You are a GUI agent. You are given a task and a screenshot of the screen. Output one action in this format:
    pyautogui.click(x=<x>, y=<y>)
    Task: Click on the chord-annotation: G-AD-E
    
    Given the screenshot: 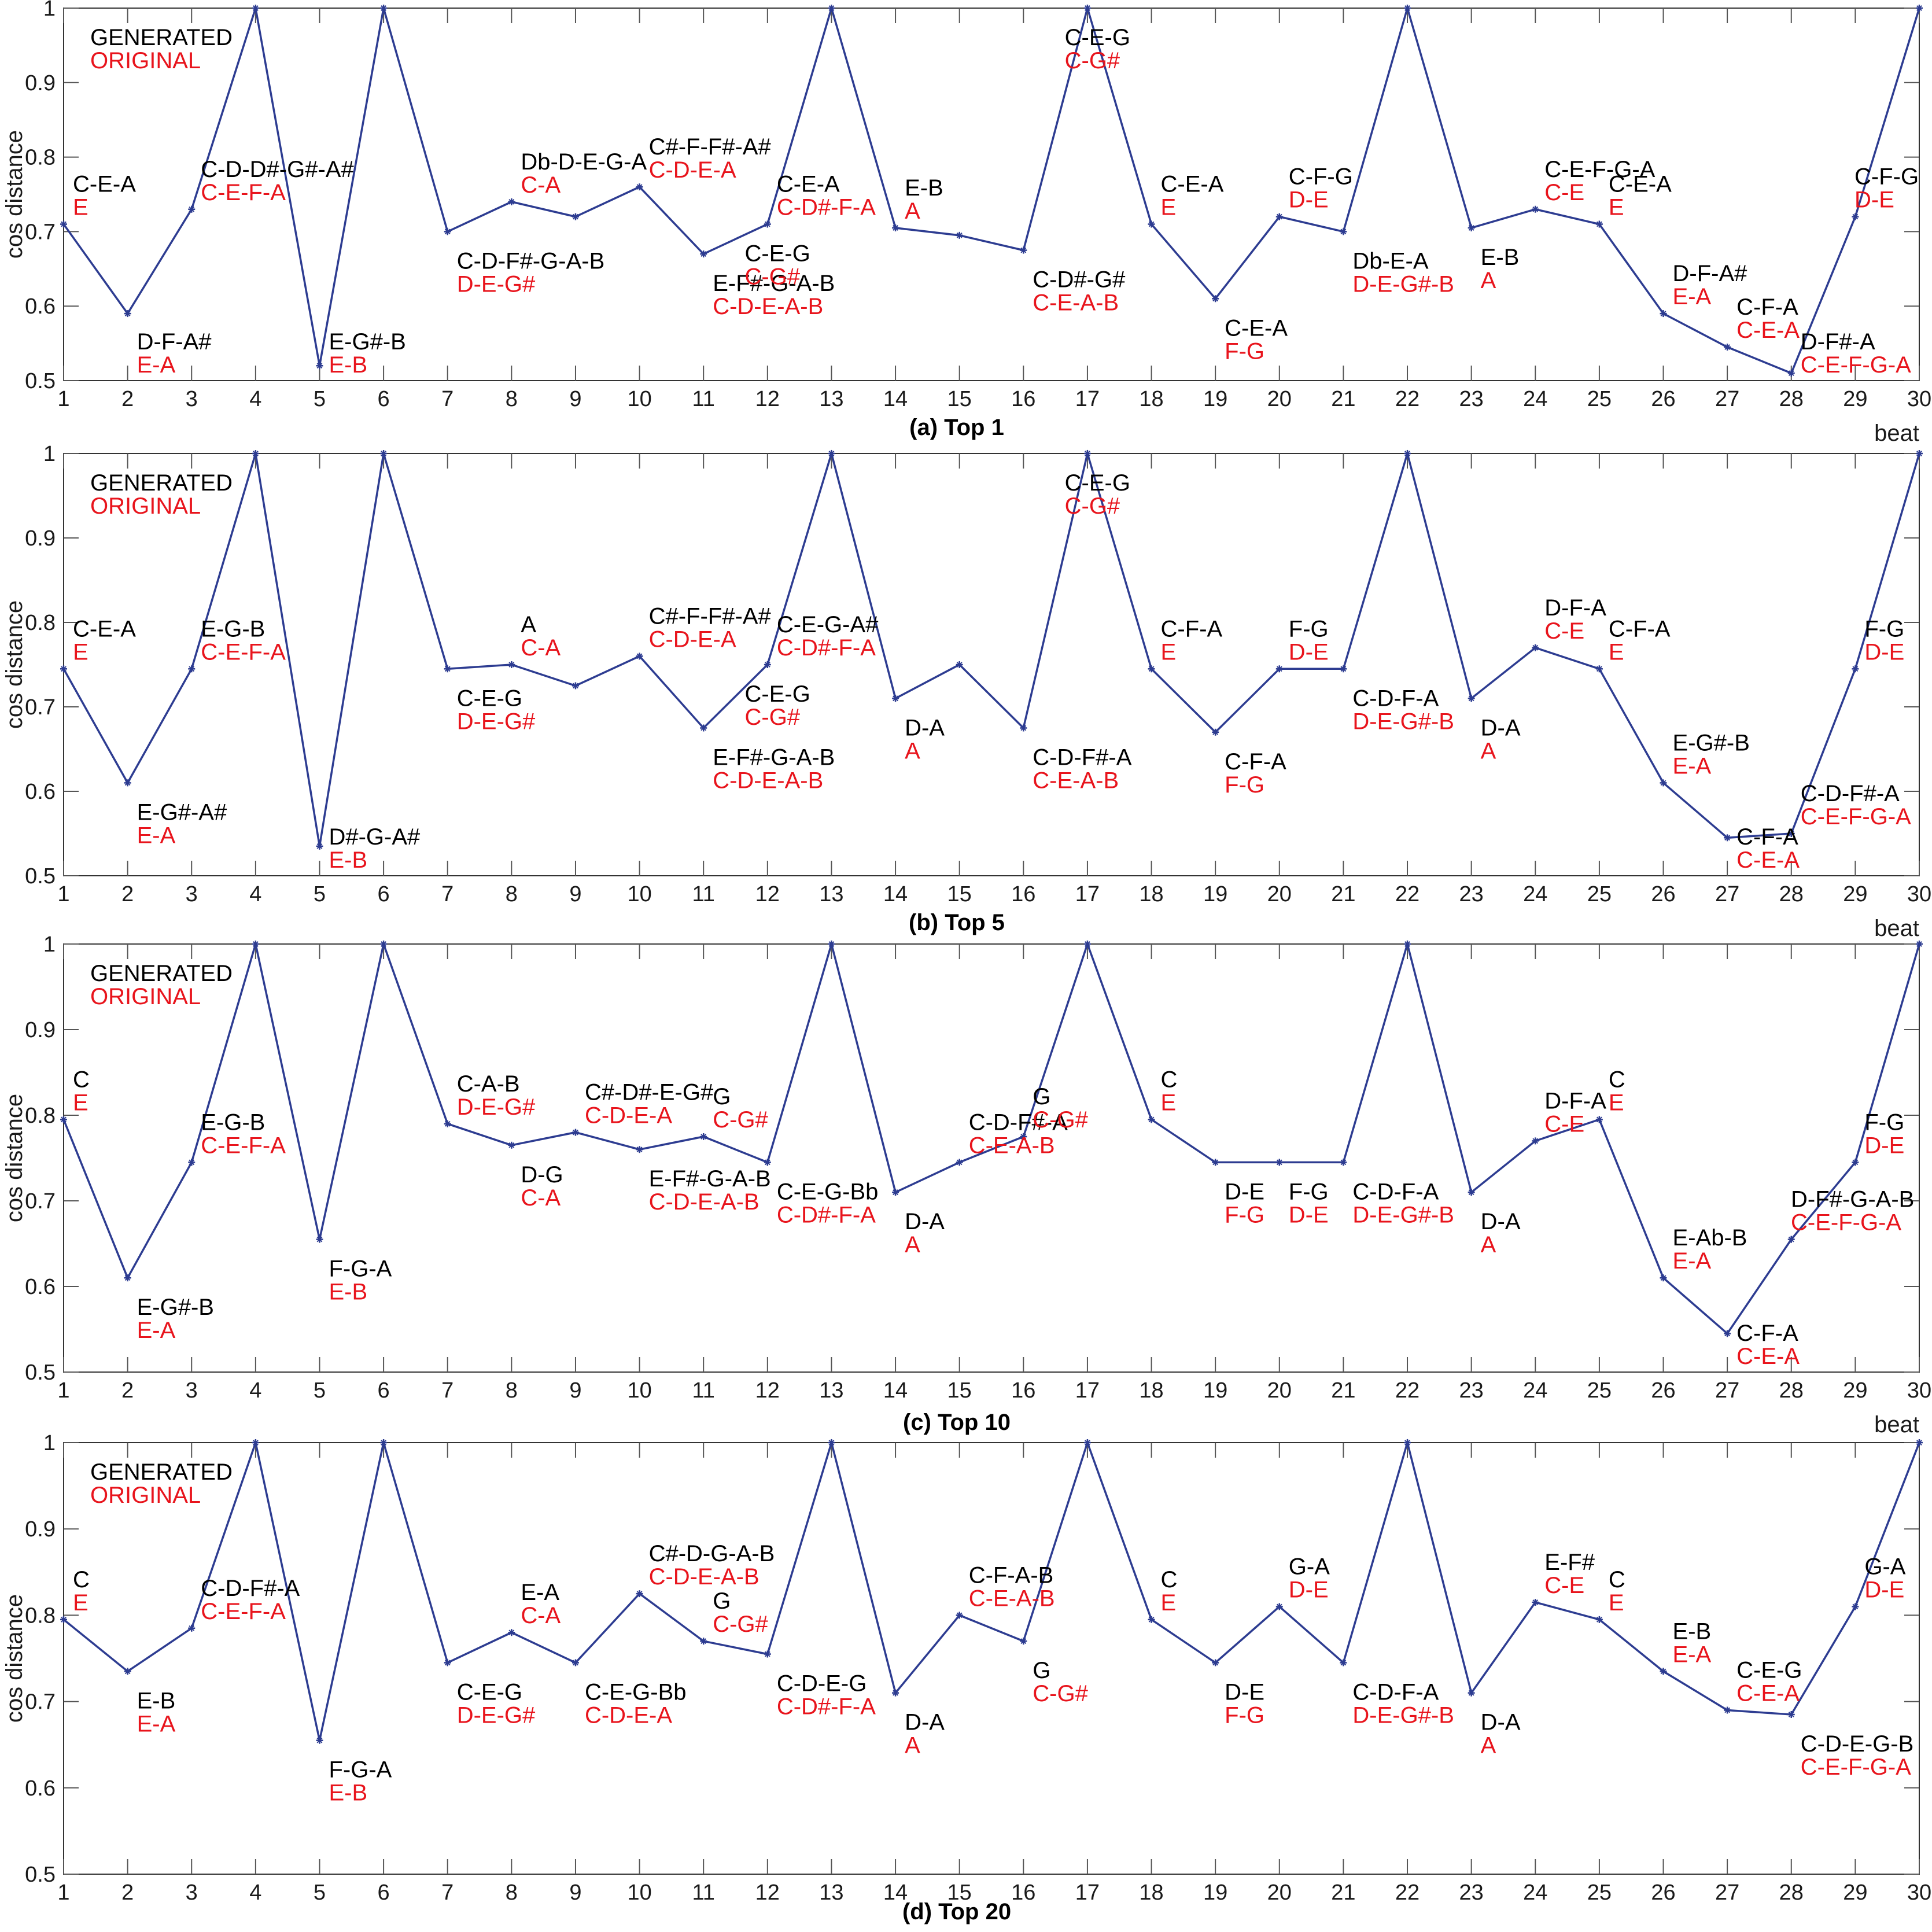 What is the action you would take?
    pyautogui.click(x=1309, y=1578)
    